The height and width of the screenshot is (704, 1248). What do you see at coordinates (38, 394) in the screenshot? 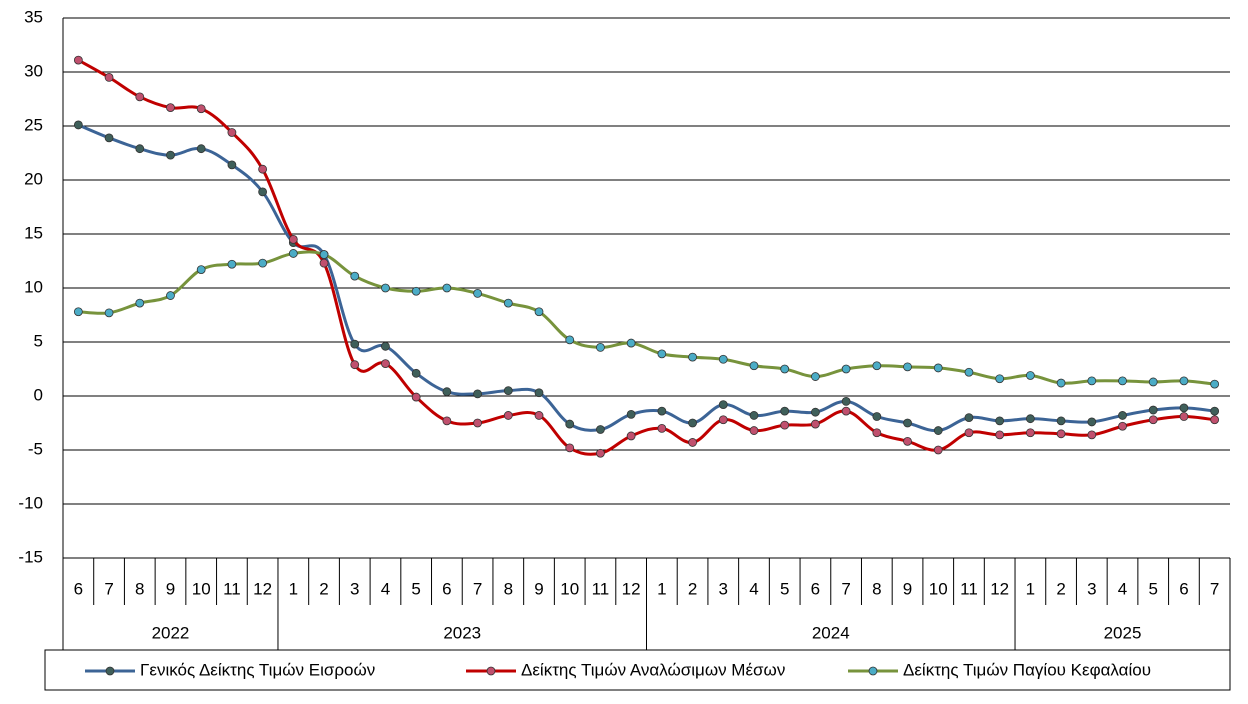
I see `y-tick-label: 0` at bounding box center [38, 394].